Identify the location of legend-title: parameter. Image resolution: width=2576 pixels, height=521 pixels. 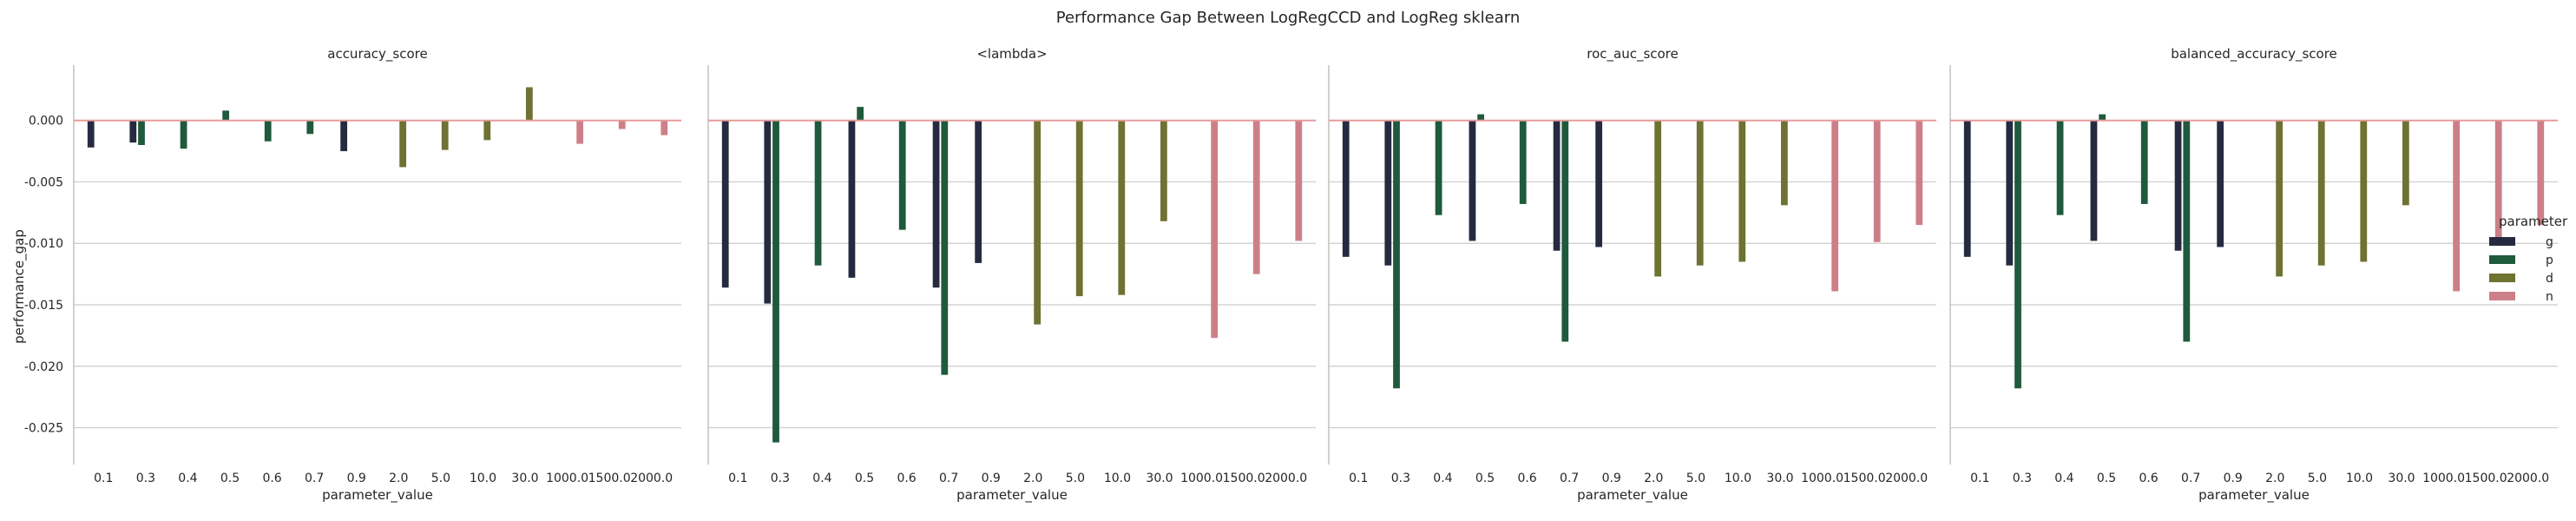
(2533, 221).